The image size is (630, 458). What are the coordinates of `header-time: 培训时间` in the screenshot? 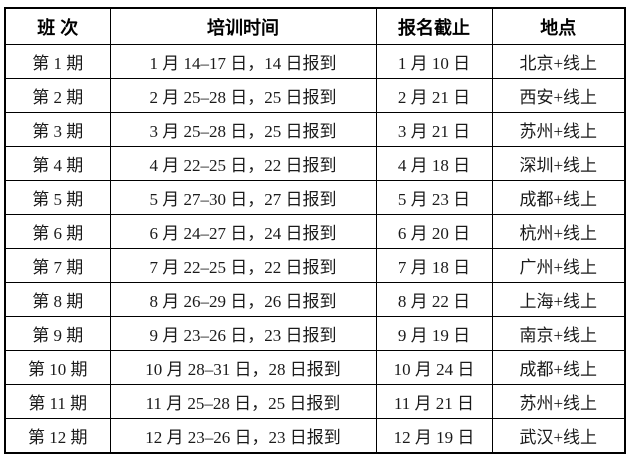 It's located at (243, 26).